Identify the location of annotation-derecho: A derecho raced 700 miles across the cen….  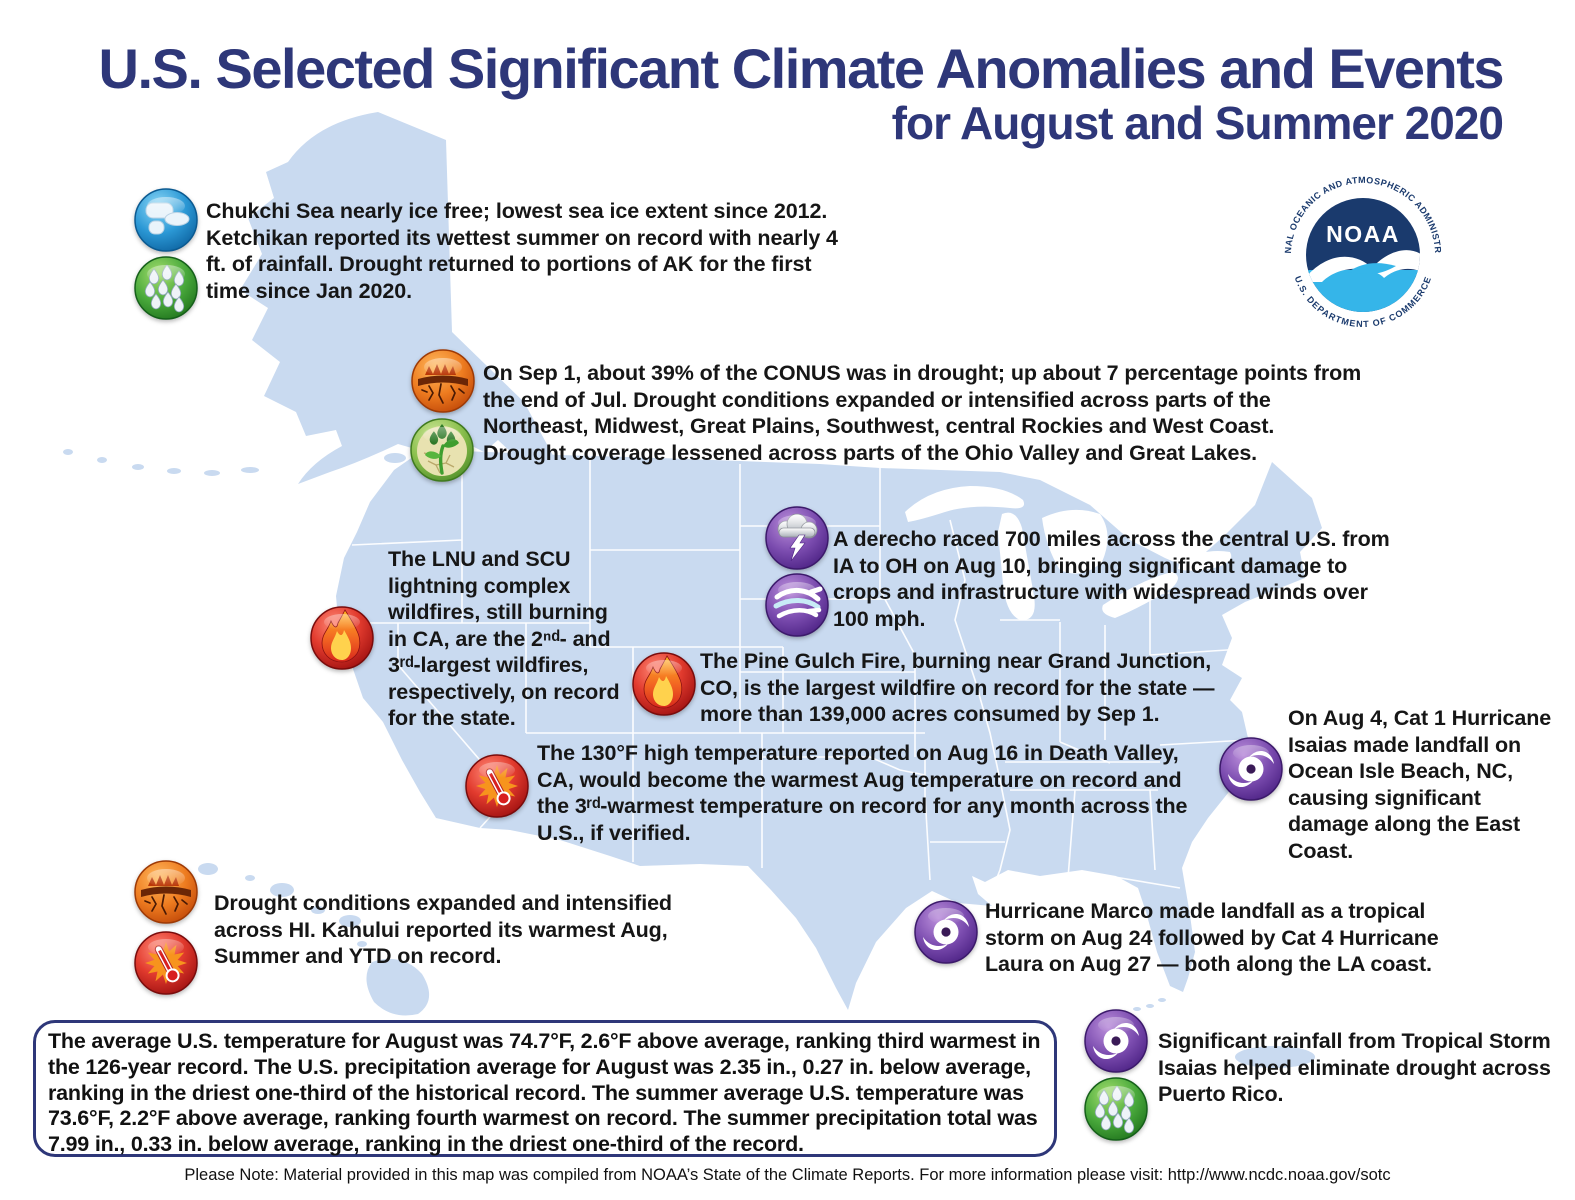
(1111, 579).